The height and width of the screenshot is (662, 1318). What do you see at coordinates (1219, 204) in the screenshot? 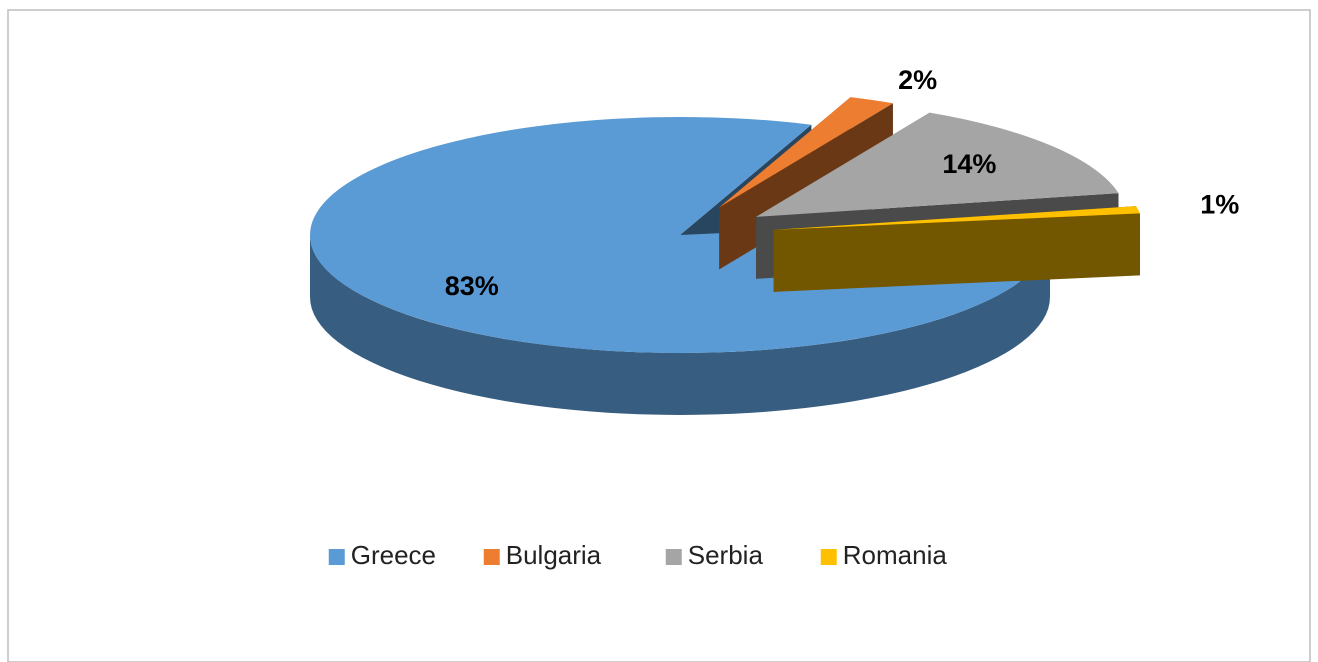
I see `value-label: 1%` at bounding box center [1219, 204].